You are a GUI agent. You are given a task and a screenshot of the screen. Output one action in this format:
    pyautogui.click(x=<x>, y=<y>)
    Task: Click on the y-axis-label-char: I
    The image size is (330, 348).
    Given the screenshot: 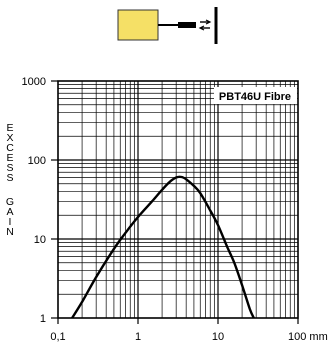 What is the action you would take?
    pyautogui.click(x=10, y=222)
    